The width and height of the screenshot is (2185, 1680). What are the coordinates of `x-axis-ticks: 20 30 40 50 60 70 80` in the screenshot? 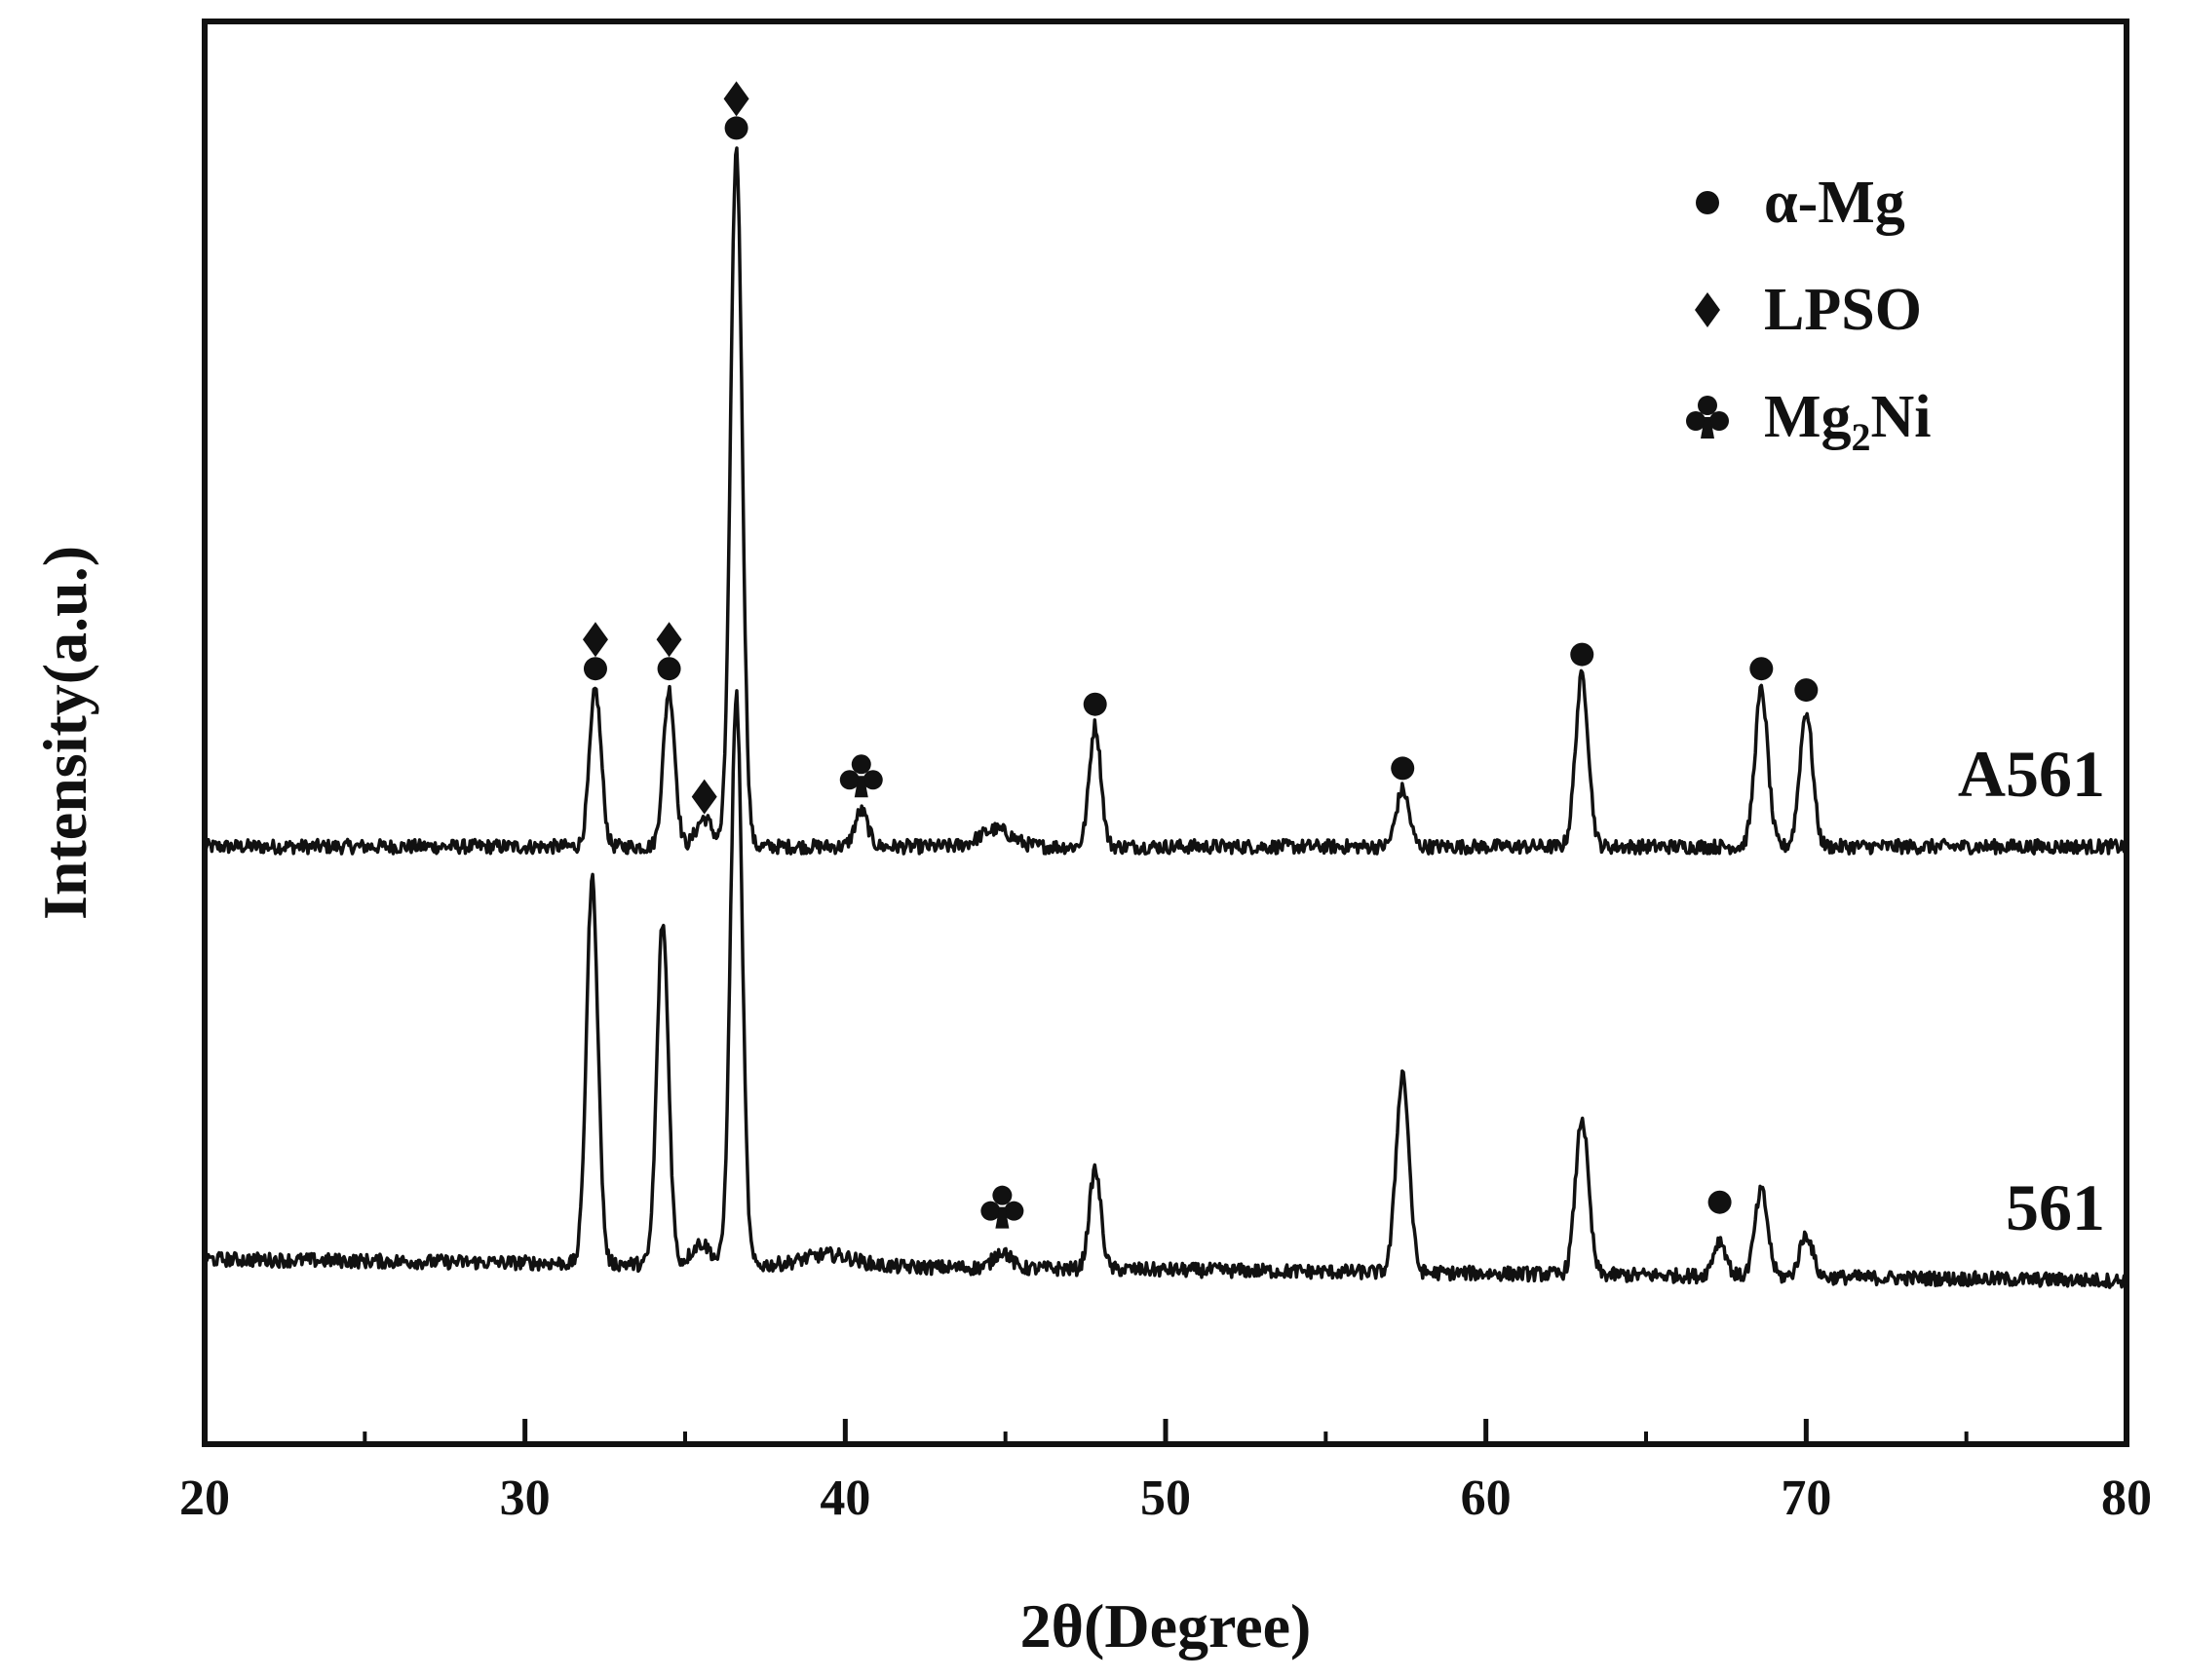 It's located at (1166, 1472).